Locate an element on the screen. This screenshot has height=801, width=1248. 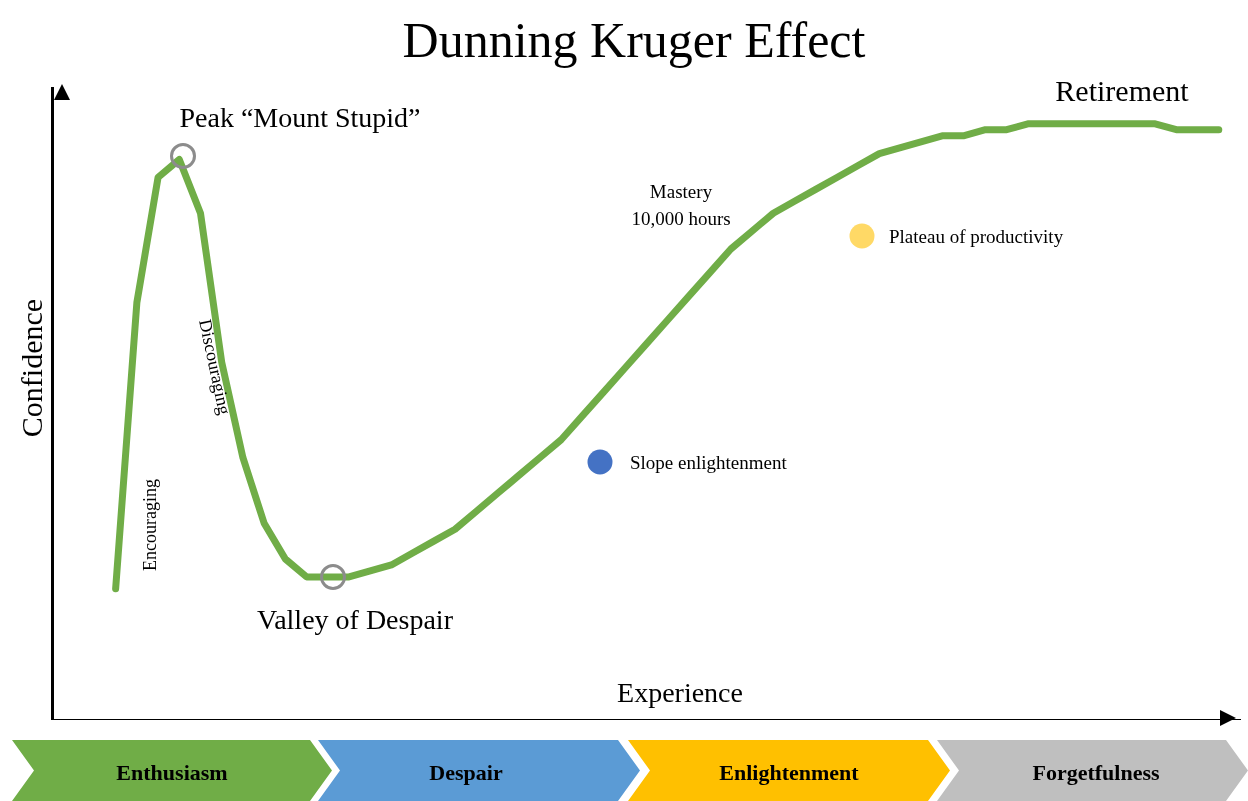
annotation: Encouraging is located at coordinates (150, 525).